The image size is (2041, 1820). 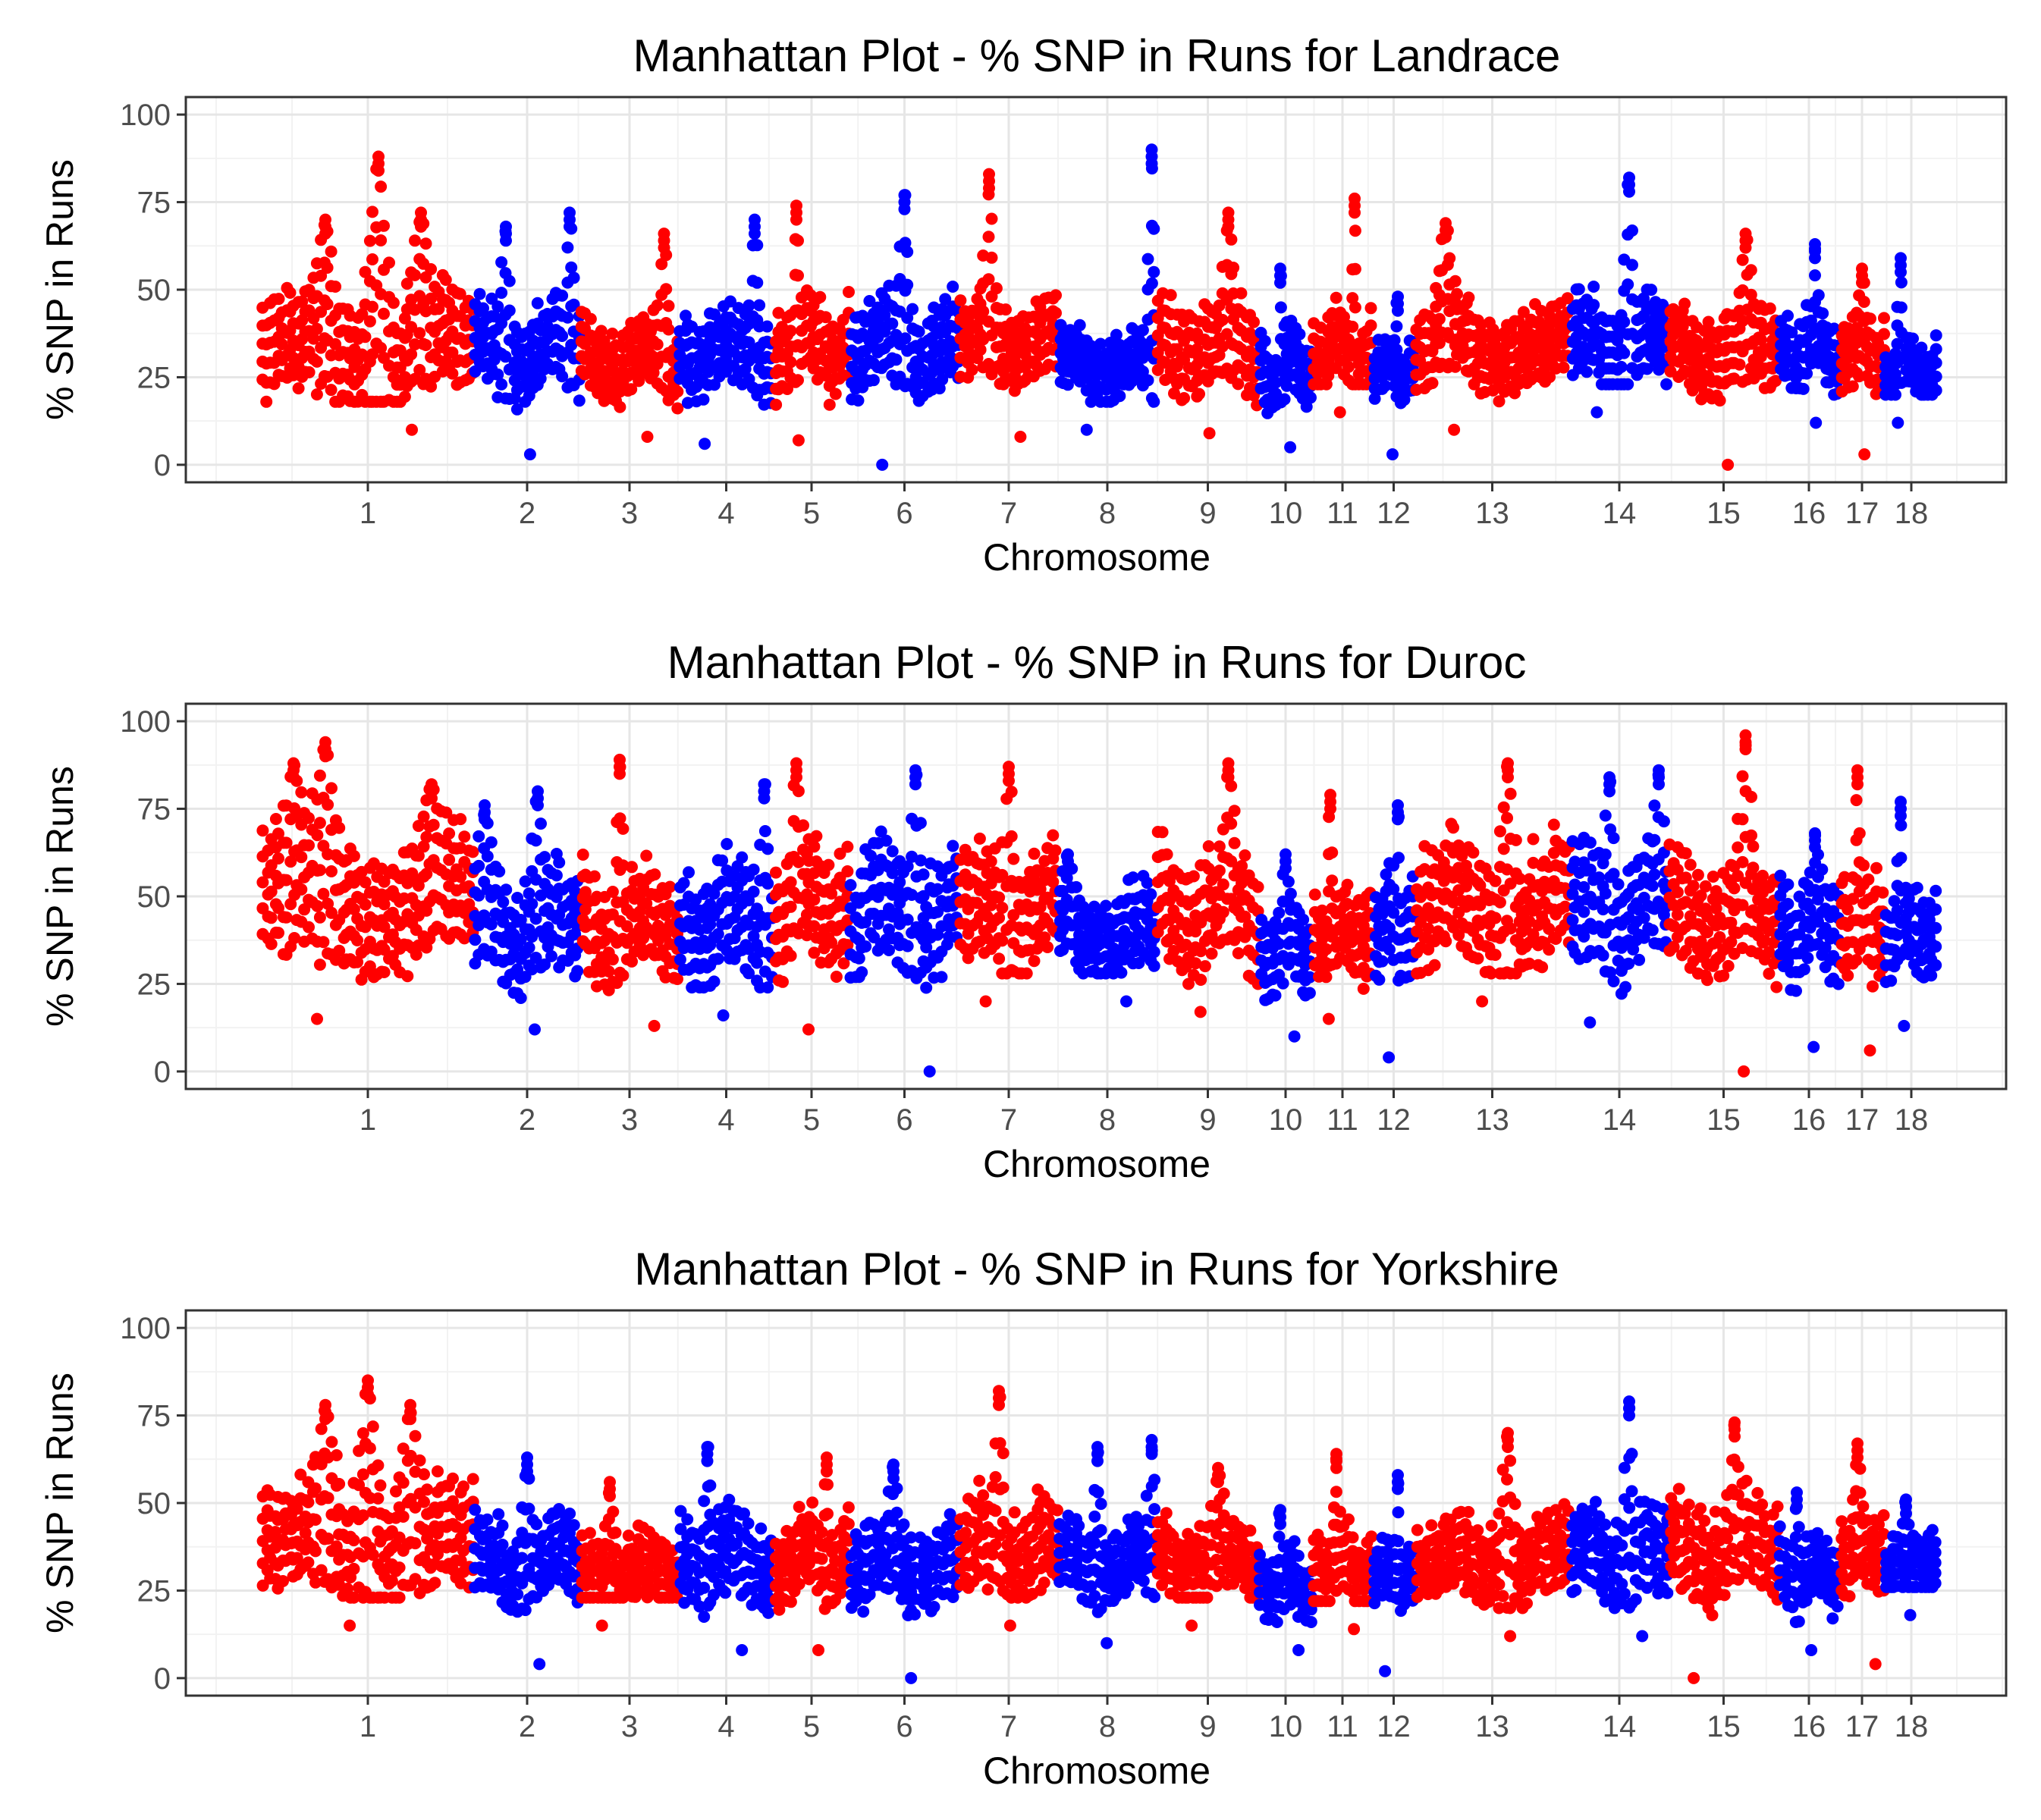 I want to click on x-tick-label: 10, so click(x=1286, y=513).